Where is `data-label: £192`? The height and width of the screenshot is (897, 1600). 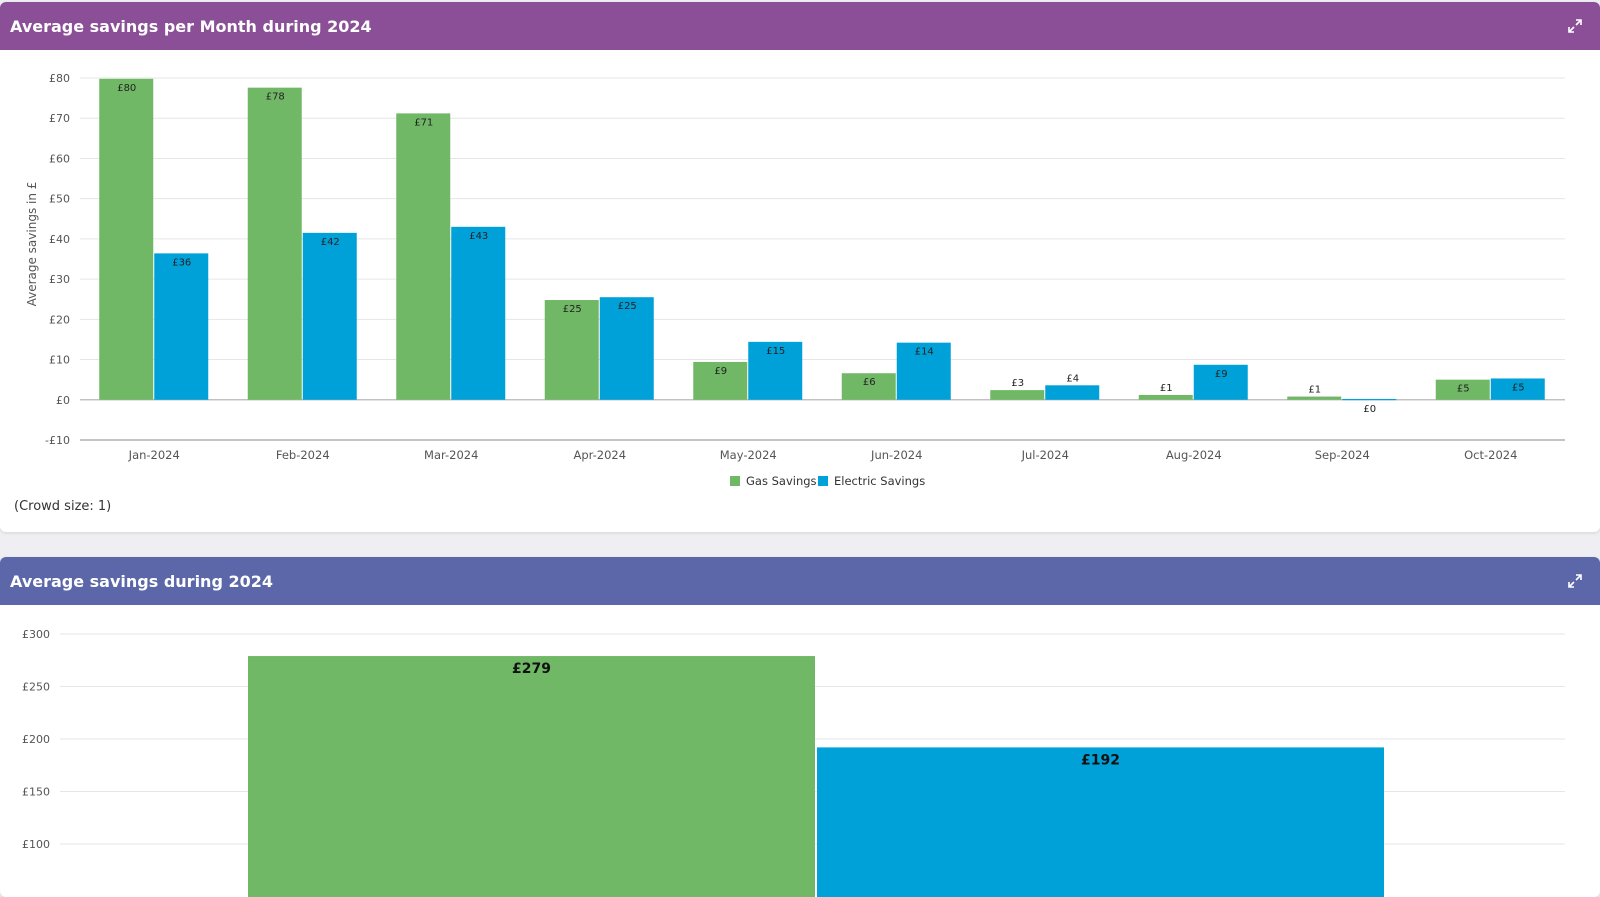
data-label: £192 is located at coordinates (1100, 760).